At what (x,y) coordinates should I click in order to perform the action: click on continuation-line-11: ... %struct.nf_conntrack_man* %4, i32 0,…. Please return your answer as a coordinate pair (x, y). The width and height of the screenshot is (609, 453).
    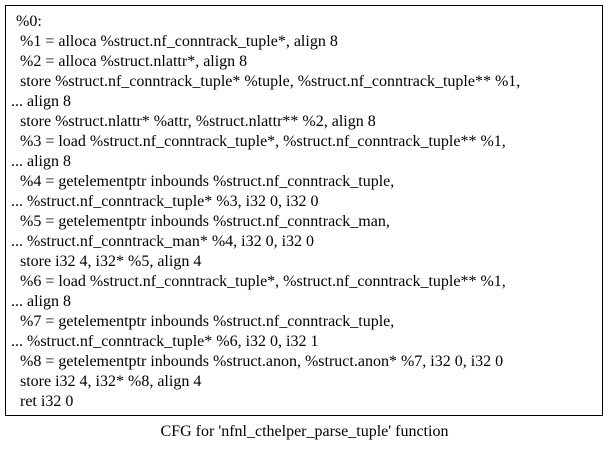
    Looking at the image, I should click on (163, 241).